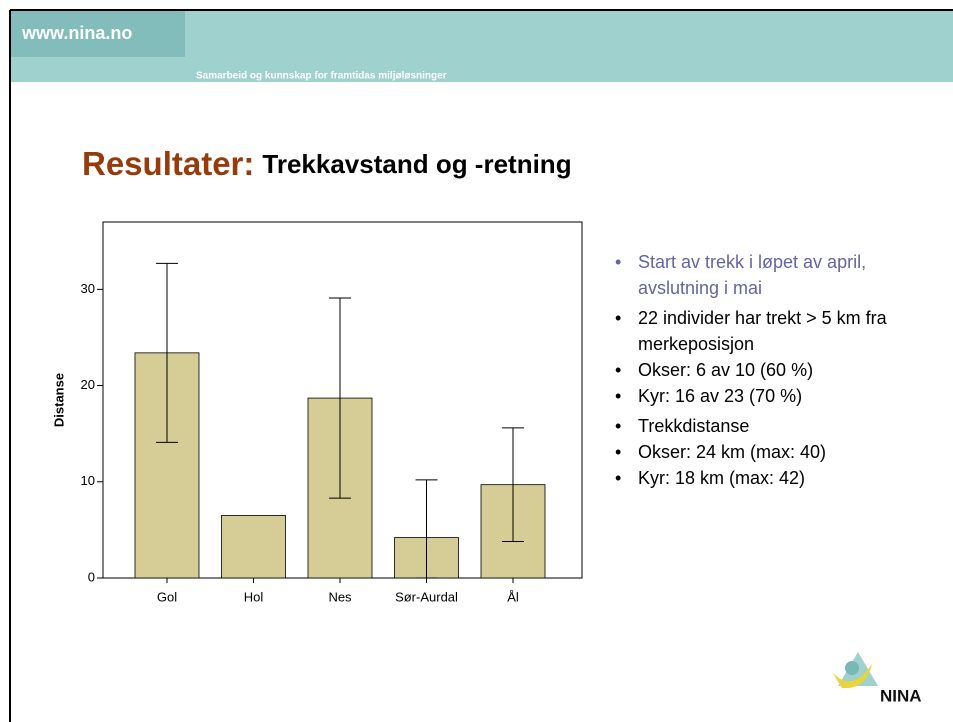 The width and height of the screenshot is (953, 722). I want to click on bullet: Okser: 24 km (max: 40), so click(780, 452).